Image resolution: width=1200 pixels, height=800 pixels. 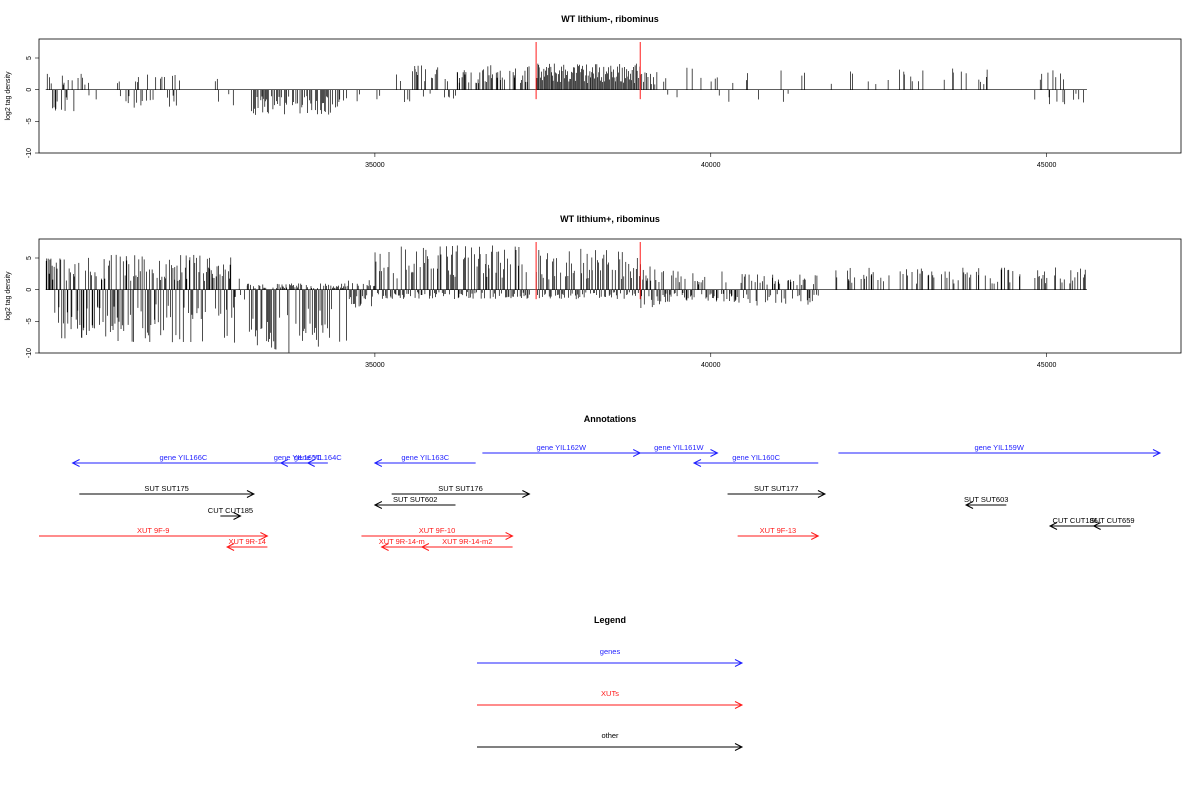 What do you see at coordinates (437, 530) in the screenshot?
I see `feature-label: XUT 9F-10` at bounding box center [437, 530].